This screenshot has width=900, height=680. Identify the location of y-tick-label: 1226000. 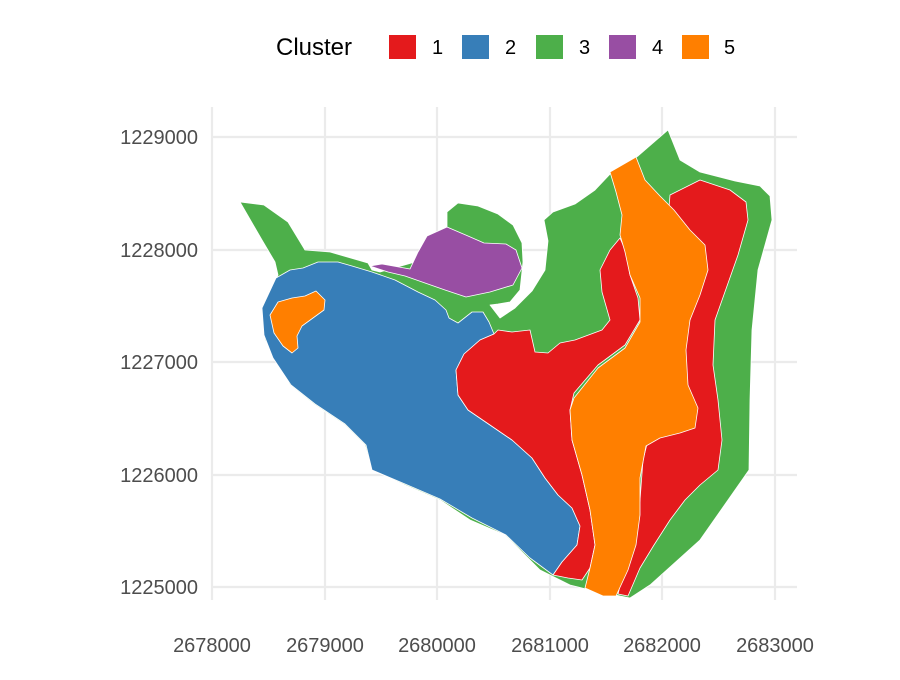
(159, 476).